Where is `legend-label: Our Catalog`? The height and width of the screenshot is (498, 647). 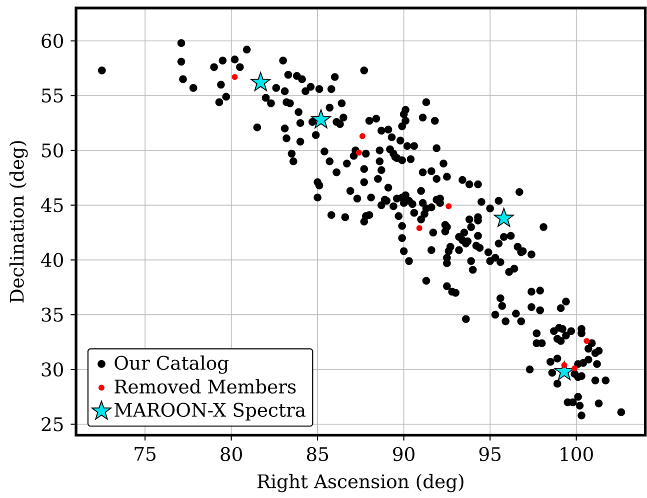 legend-label: Our Catalog is located at coordinates (171, 364).